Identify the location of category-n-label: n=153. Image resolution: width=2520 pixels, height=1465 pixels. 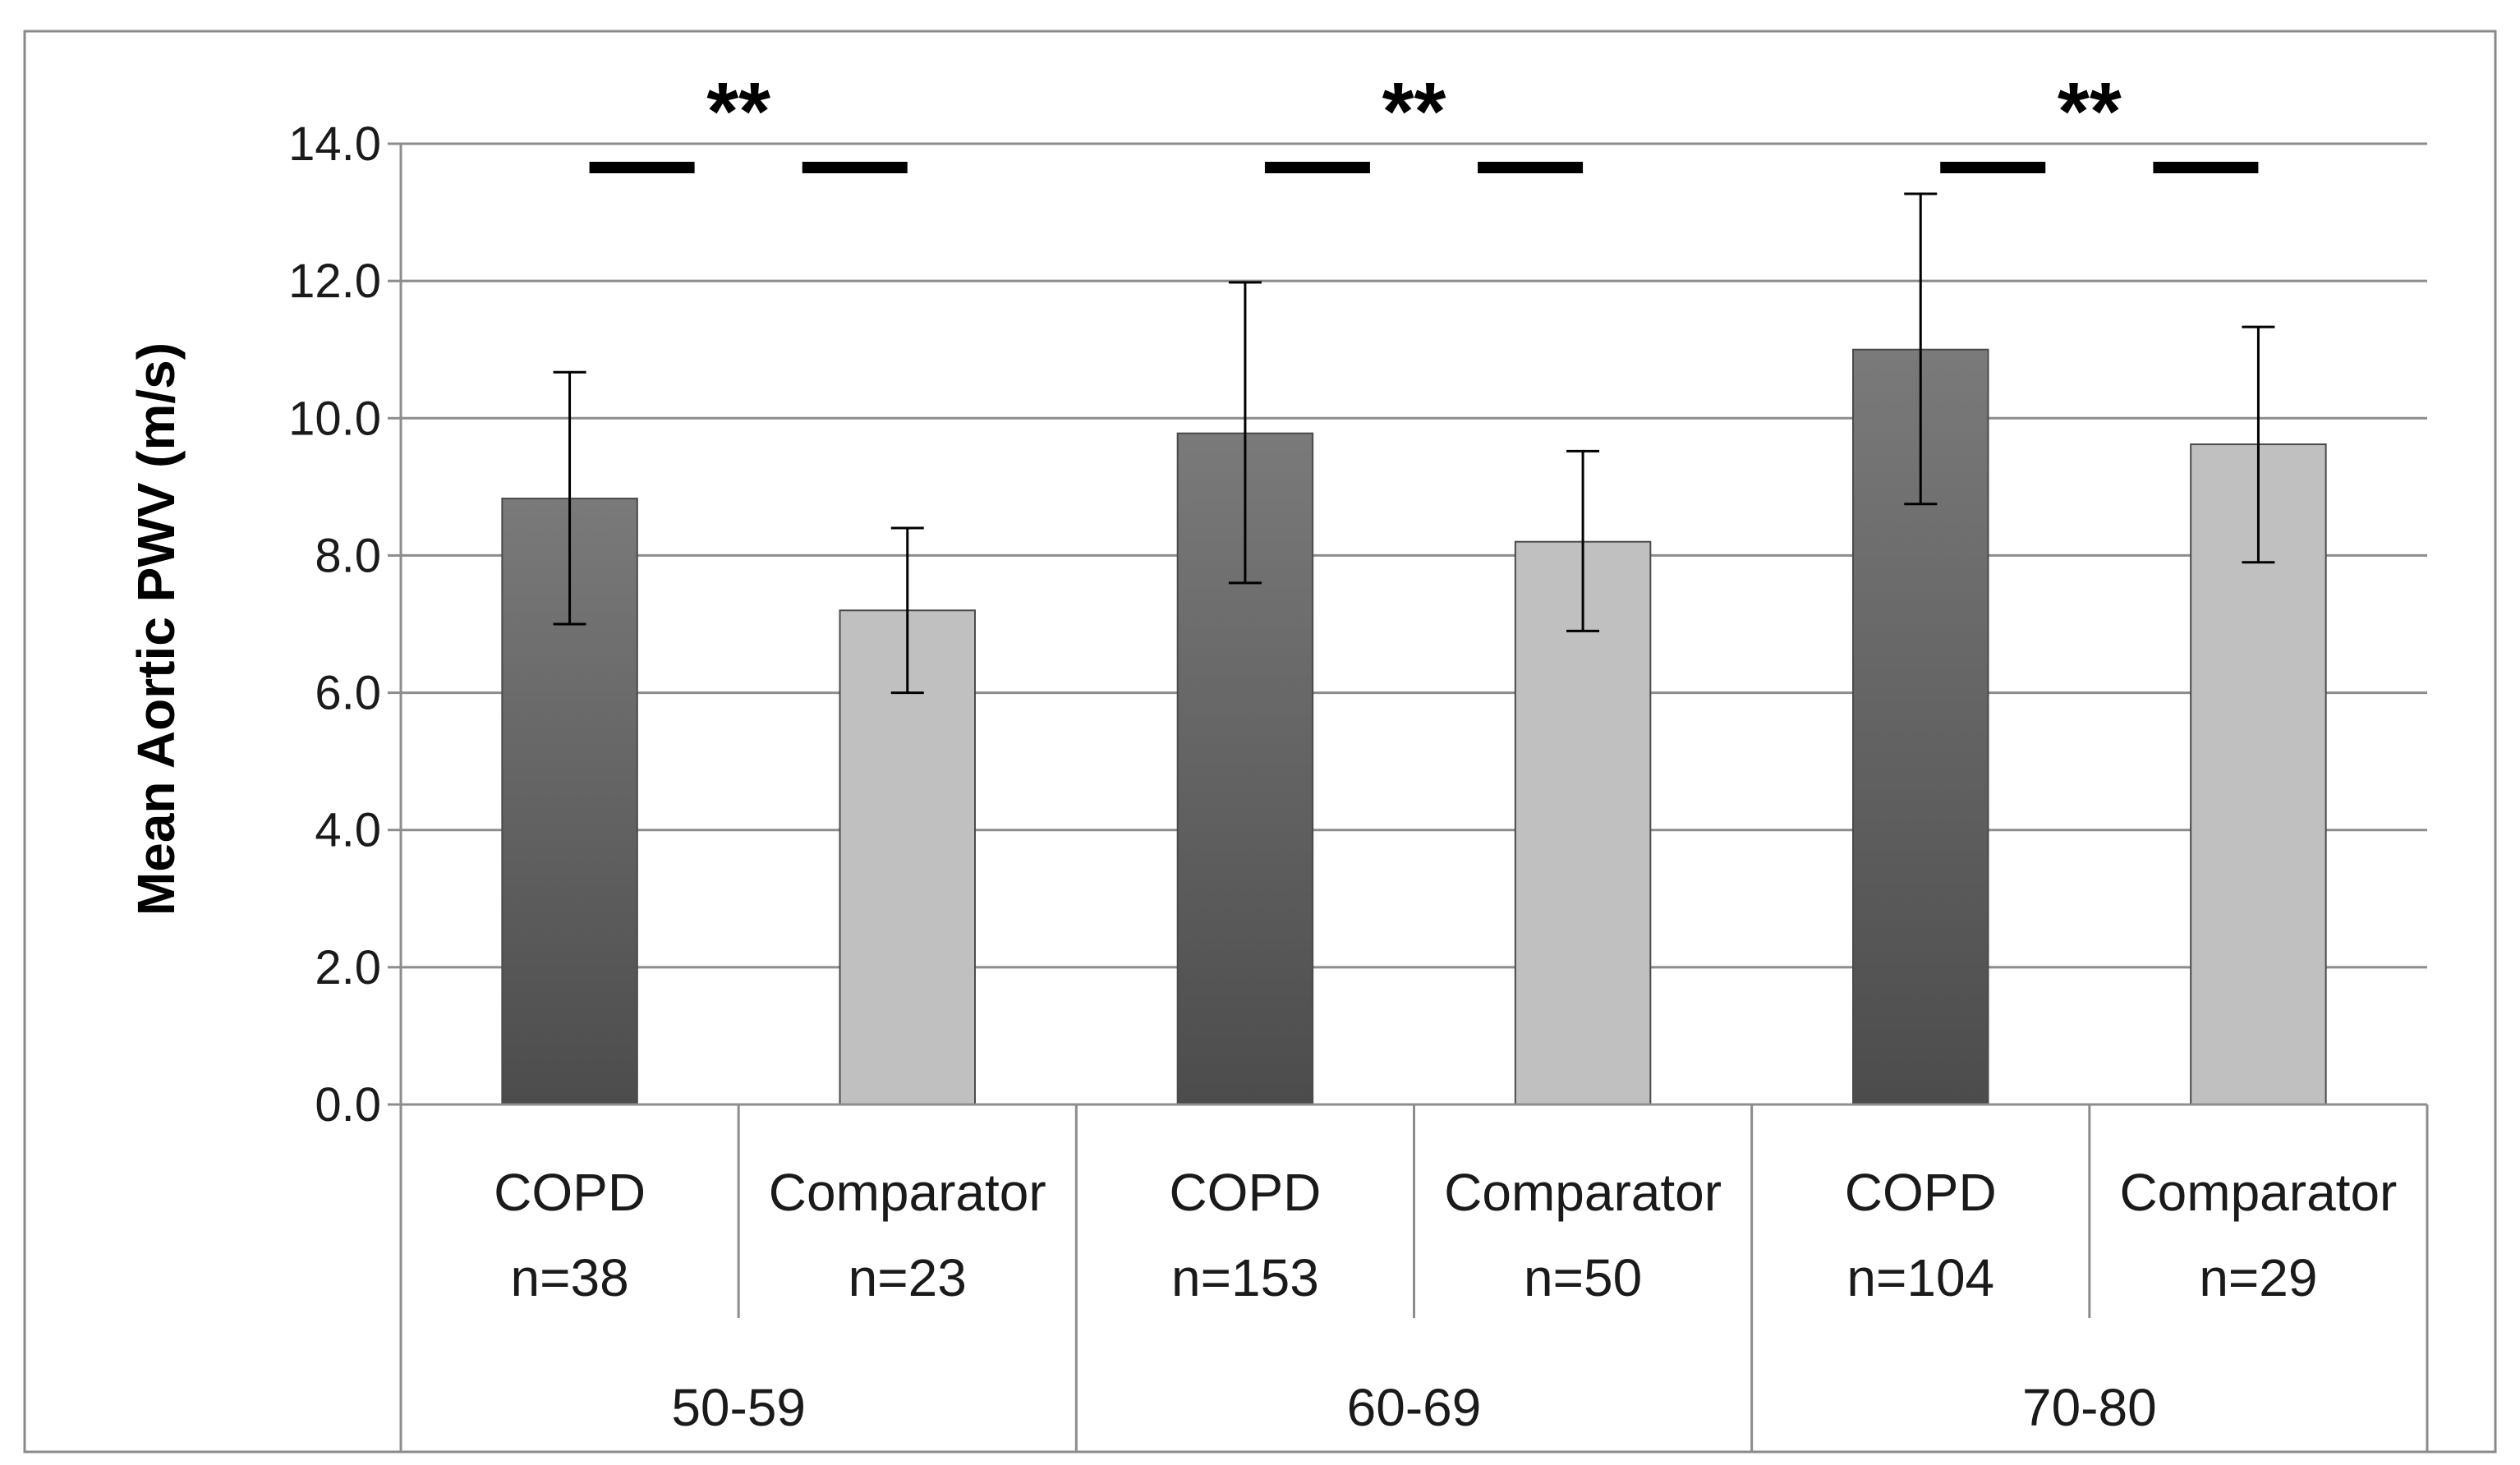
(1245, 1277).